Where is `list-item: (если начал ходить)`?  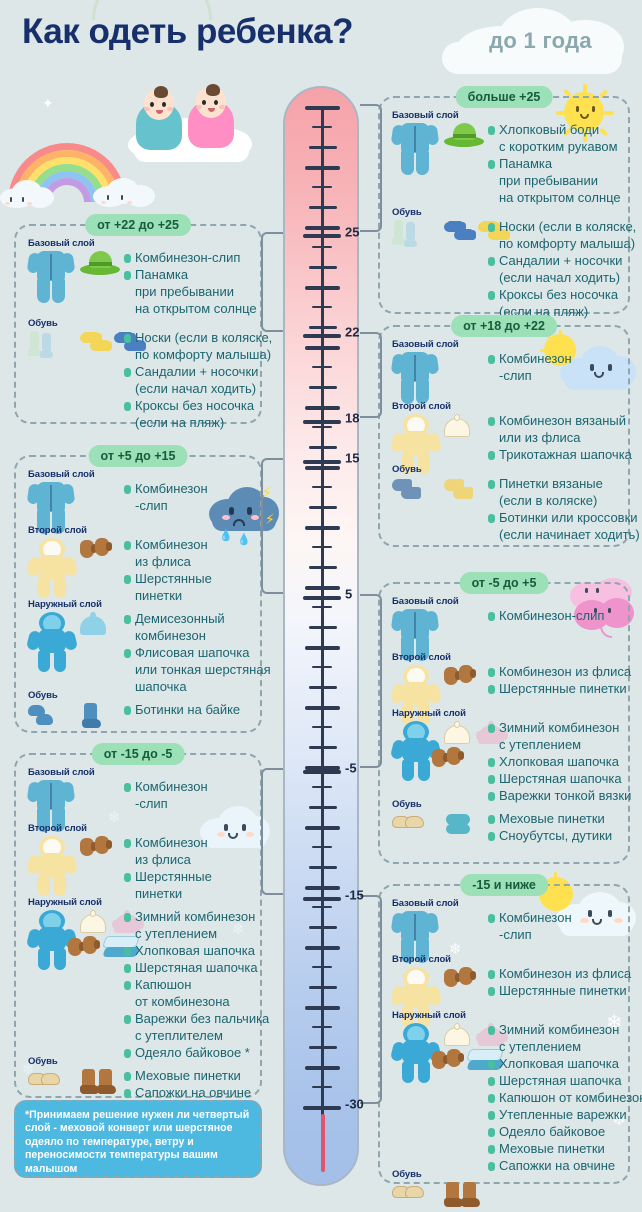 list-item: (если начал ходить) is located at coordinates (560, 277).